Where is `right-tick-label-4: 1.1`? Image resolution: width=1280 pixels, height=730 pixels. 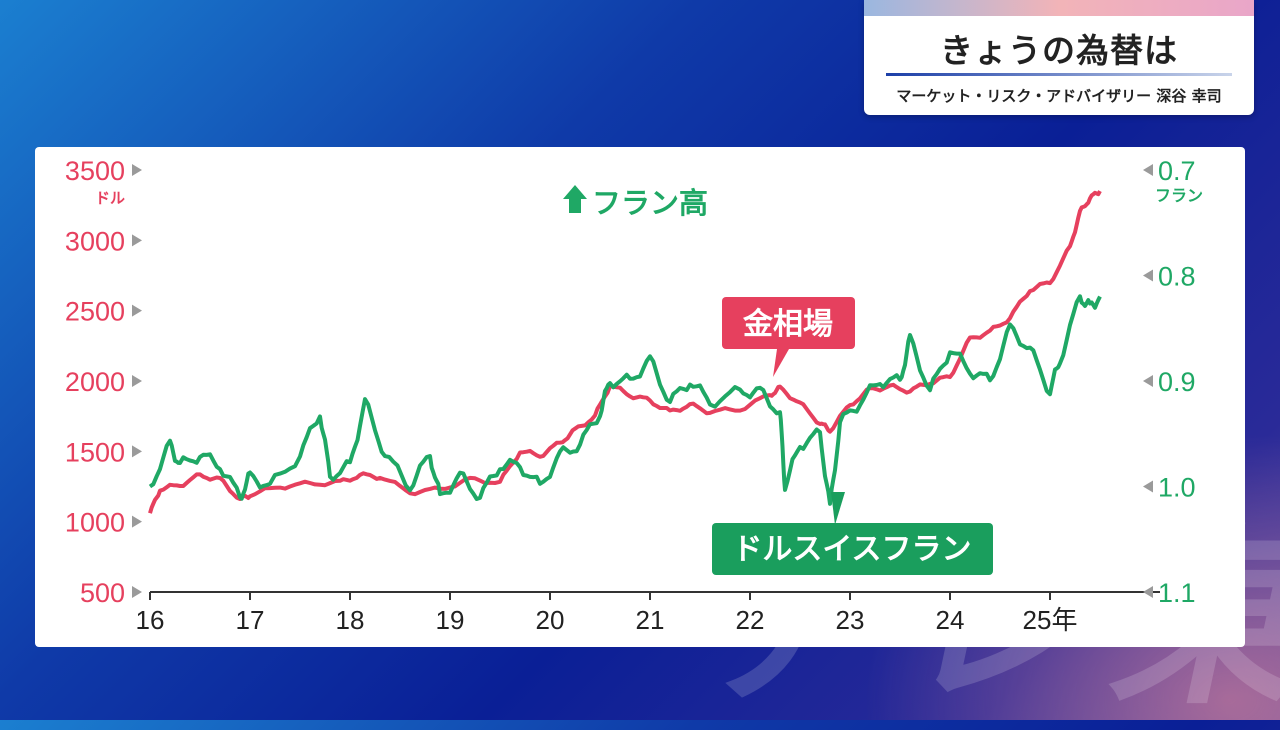
right-tick-label-4: 1.1 is located at coordinates (1177, 593).